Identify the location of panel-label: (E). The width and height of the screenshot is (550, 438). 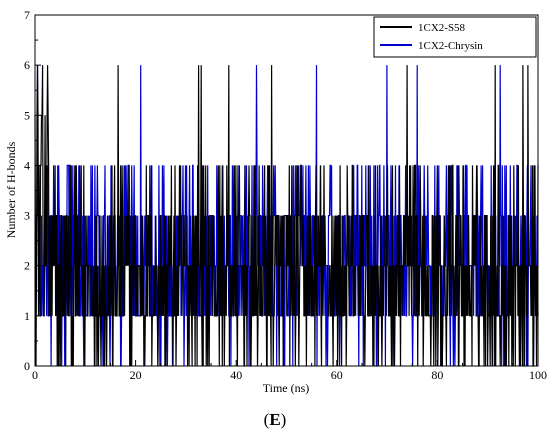
(275, 420).